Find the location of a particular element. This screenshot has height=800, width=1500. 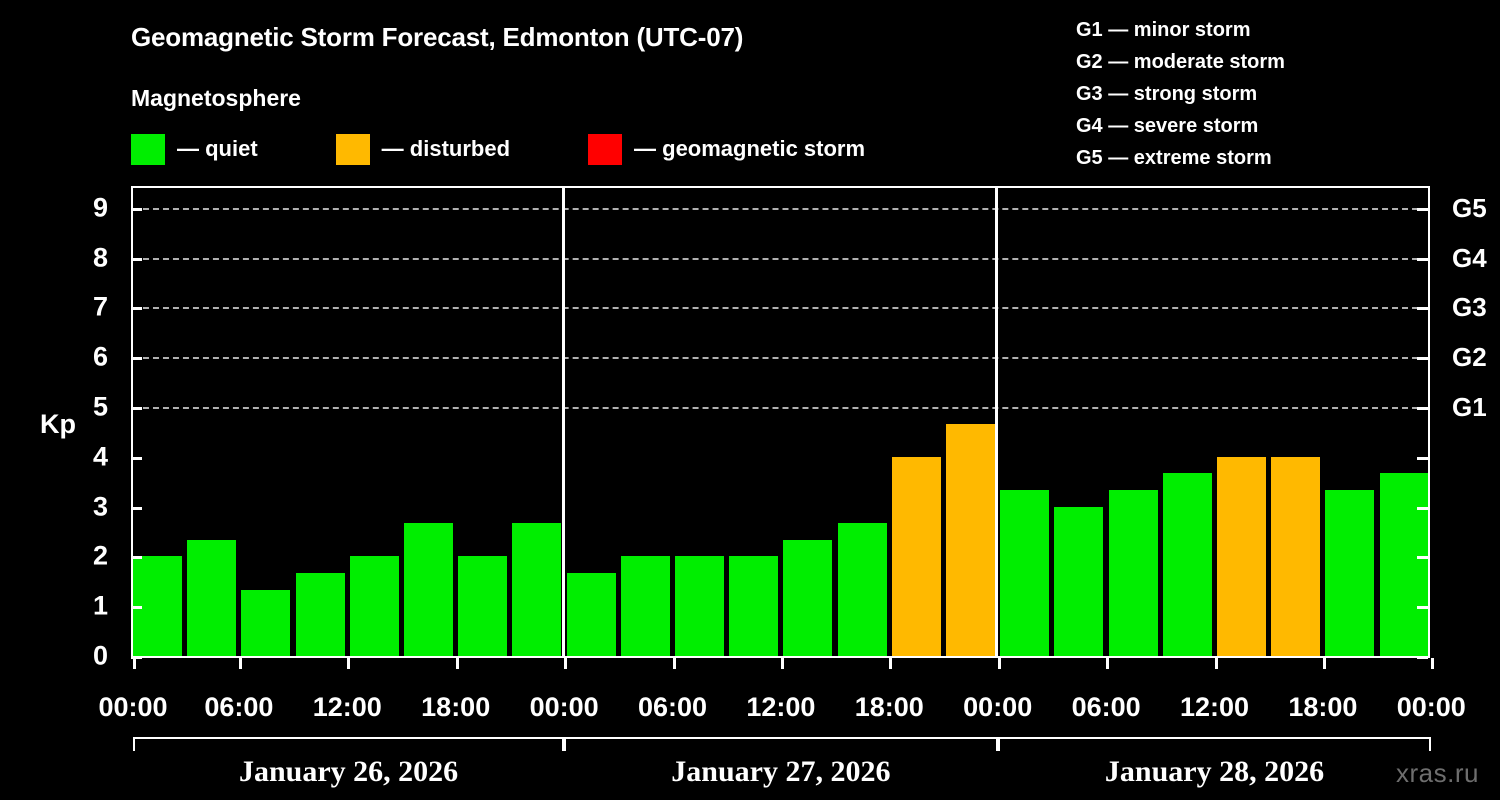

x-tick-label-1: 06:00 is located at coordinates (239, 707).